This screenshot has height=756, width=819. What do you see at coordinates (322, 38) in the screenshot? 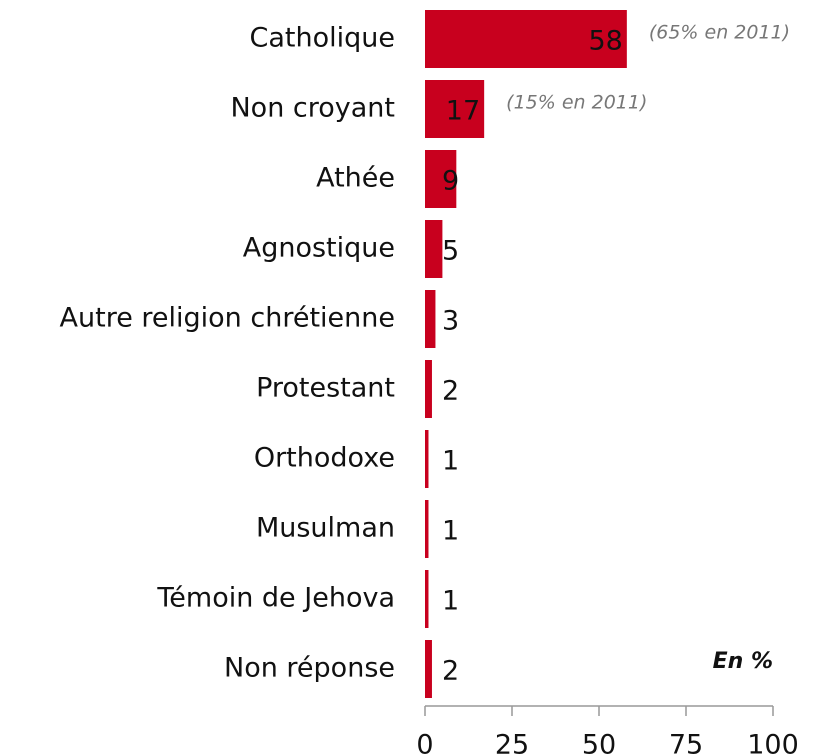
I see `category-label: Catholique` at bounding box center [322, 38].